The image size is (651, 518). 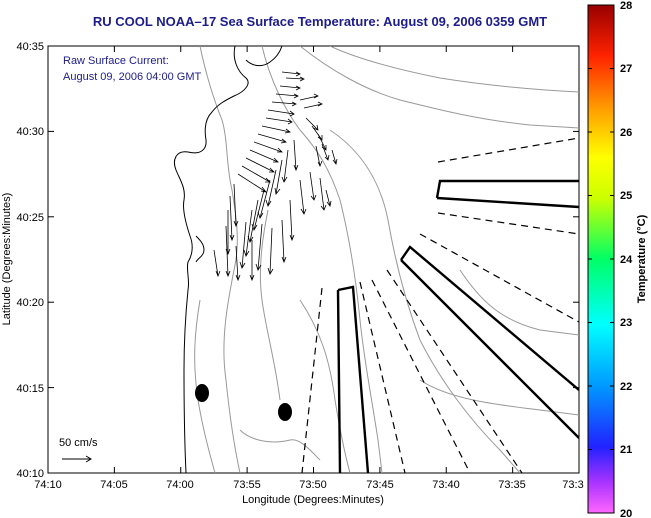 What do you see at coordinates (446, 485) in the screenshot?
I see `x-tick-label: 73:40` at bounding box center [446, 485].